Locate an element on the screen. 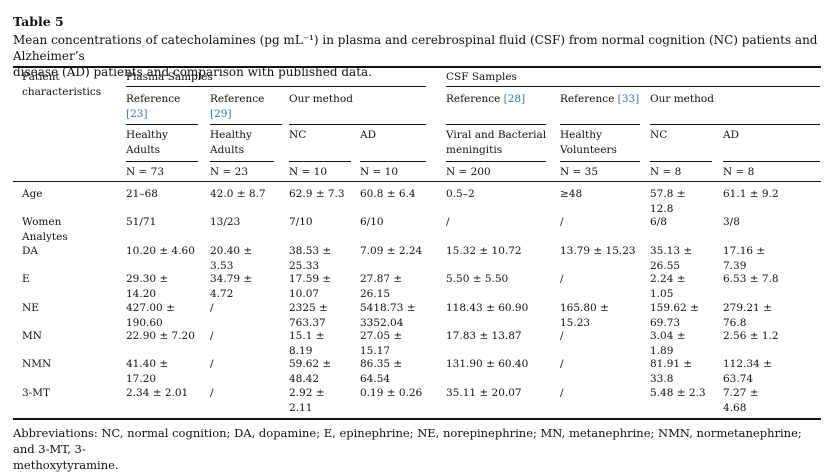 Image resolution: width=834 pixels, height=473 pixels. header-patient-characteristics: characteristics is located at coordinates (62, 92).